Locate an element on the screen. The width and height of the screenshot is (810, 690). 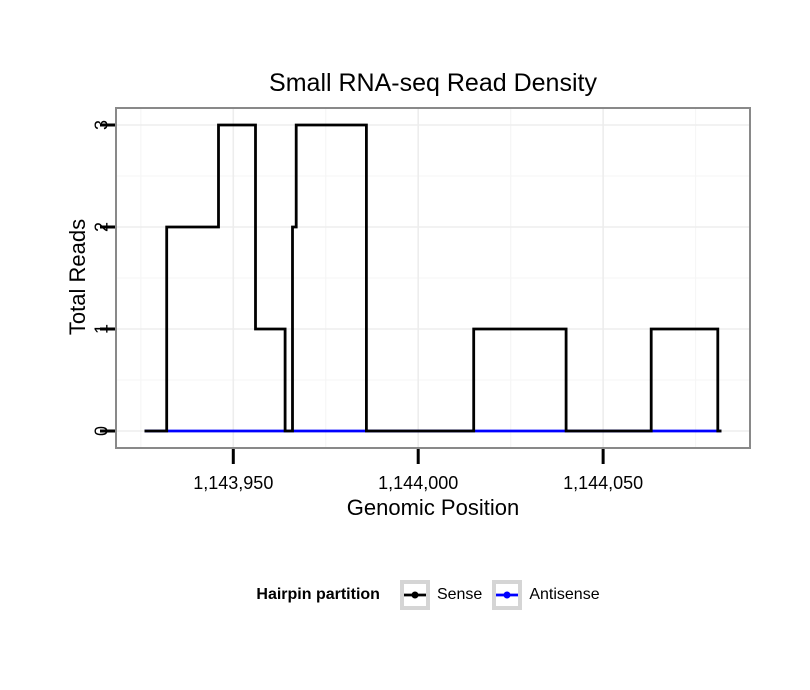
y-axis-title: Total Reads is located at coordinates (77, 277).